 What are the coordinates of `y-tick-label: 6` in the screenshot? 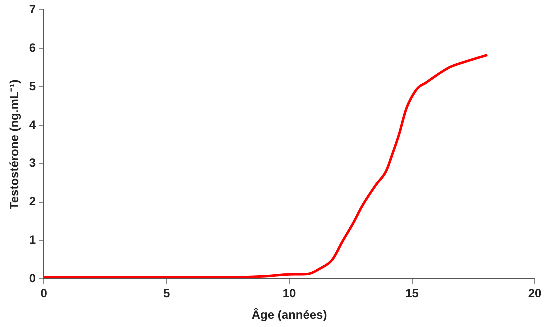 It's located at (32, 47).